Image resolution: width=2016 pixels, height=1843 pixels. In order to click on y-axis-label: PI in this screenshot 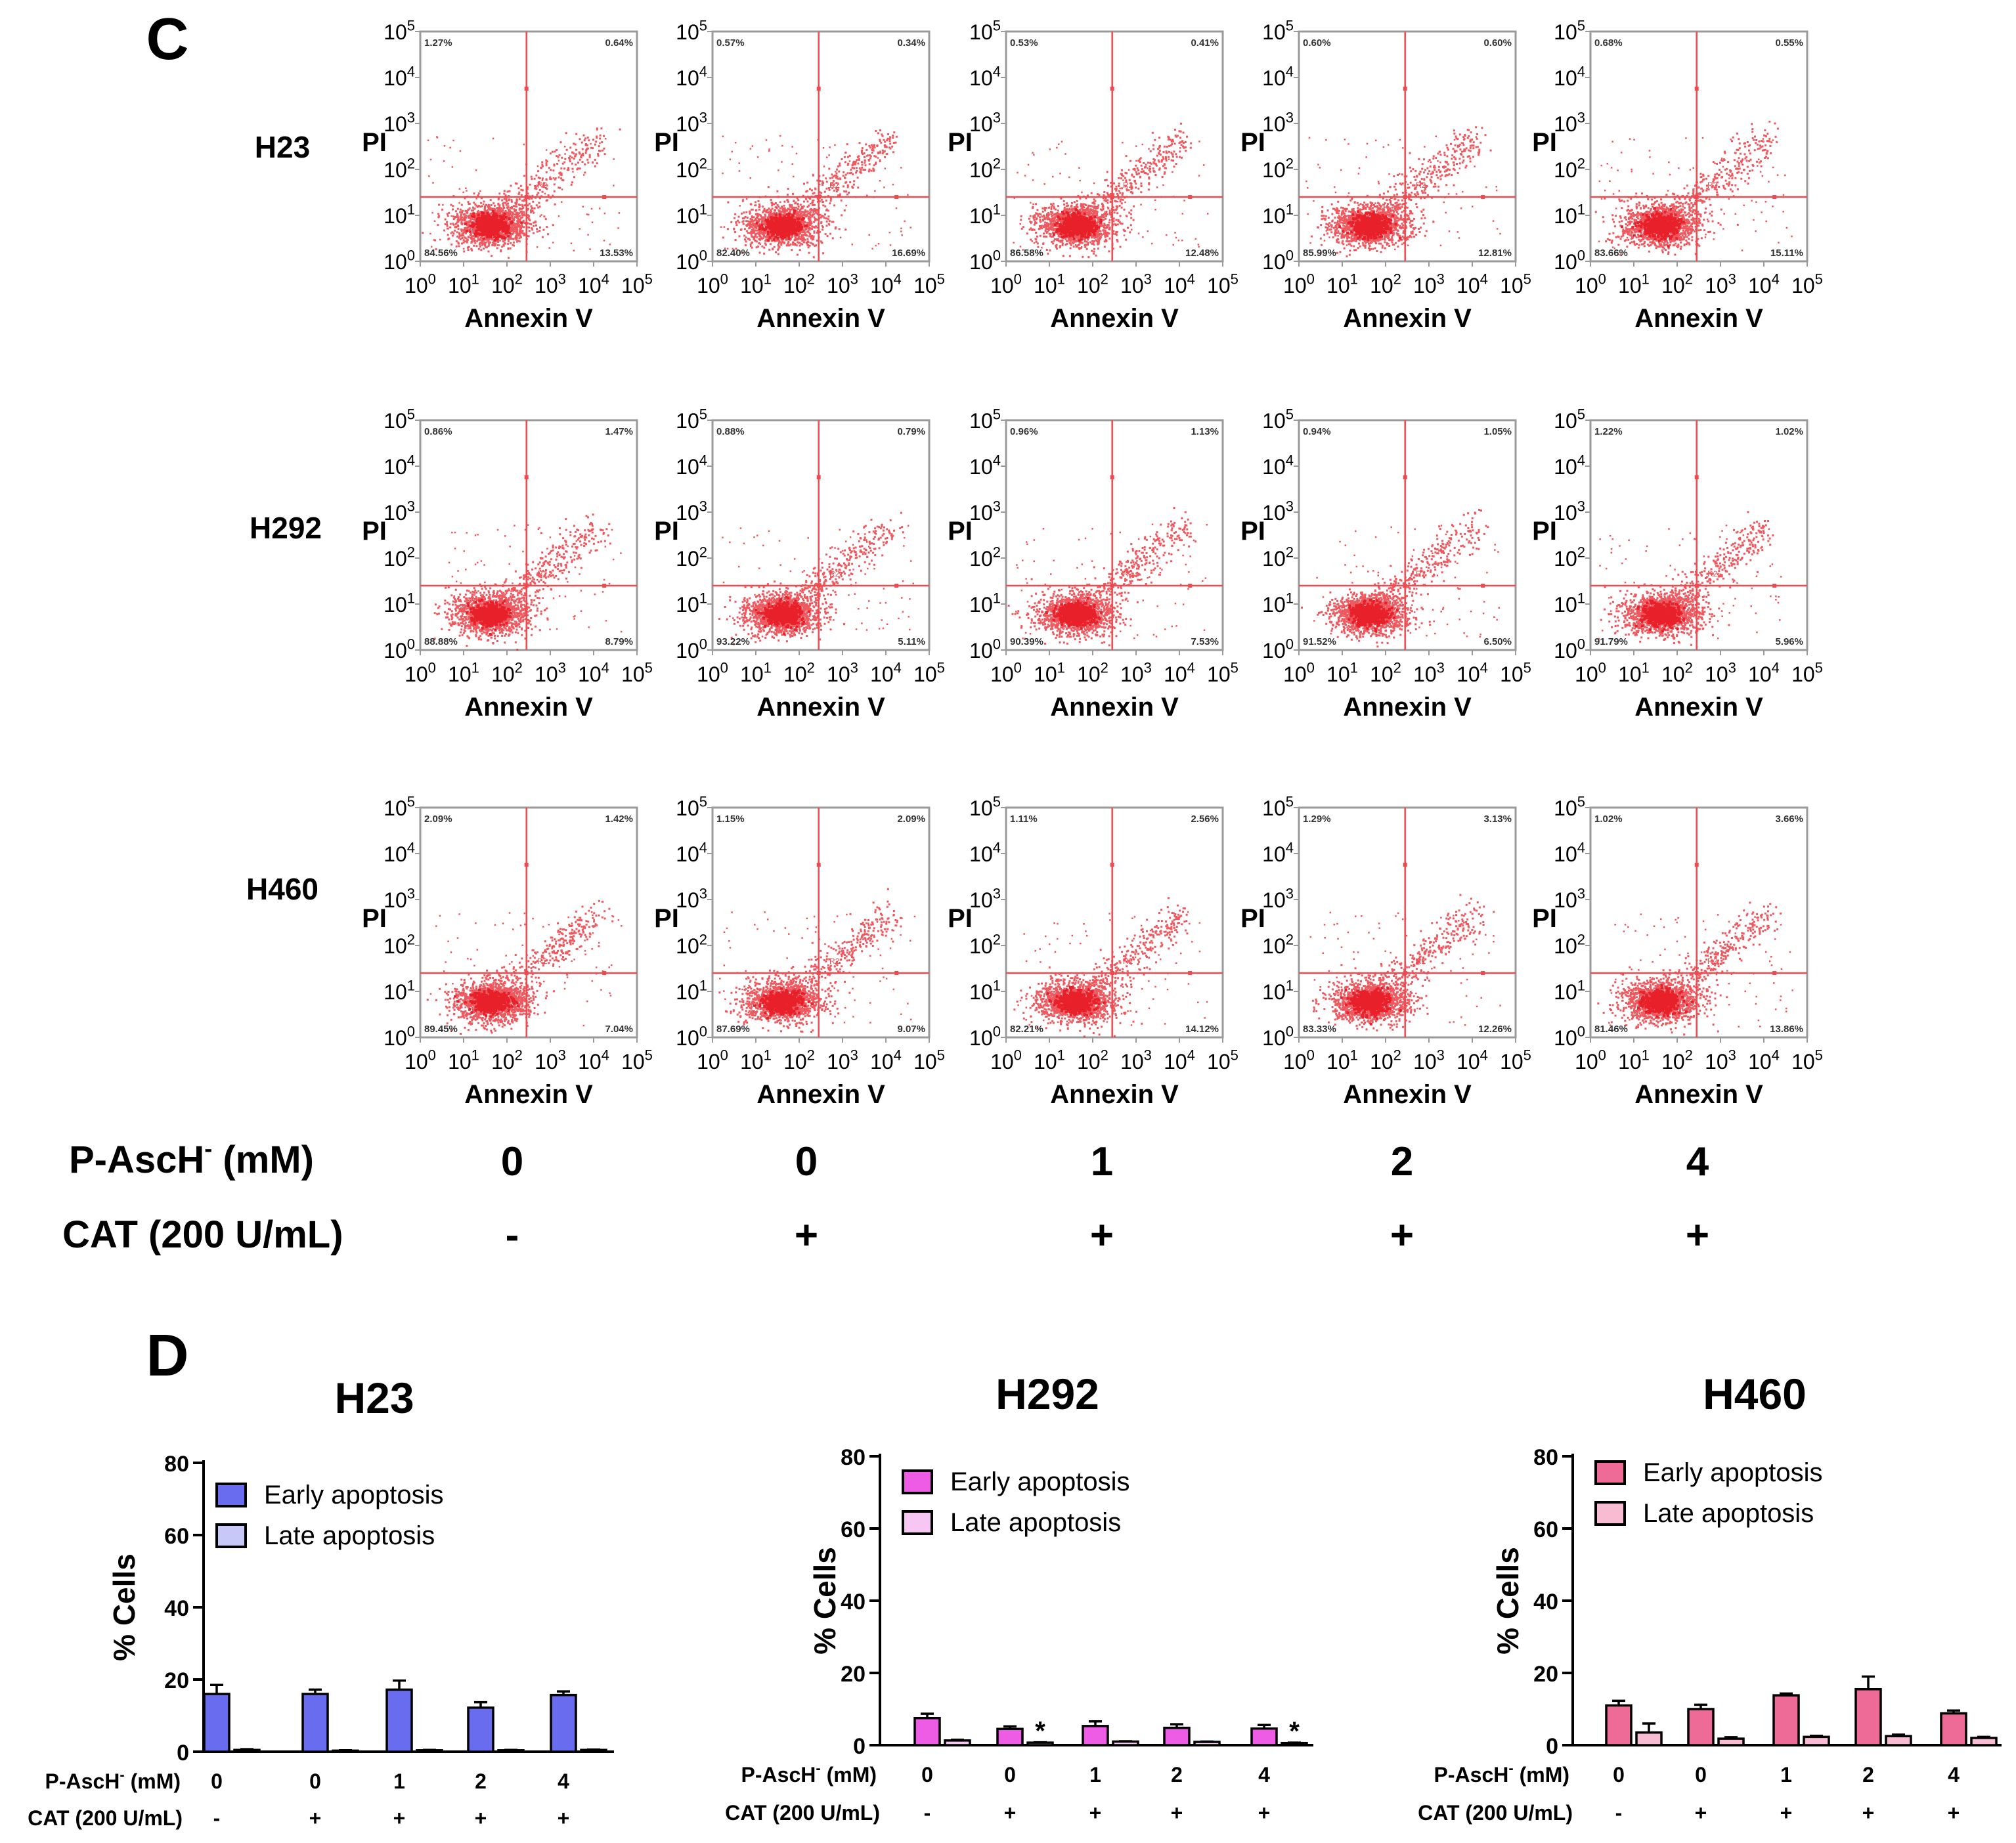, I will do `click(1252, 531)`.